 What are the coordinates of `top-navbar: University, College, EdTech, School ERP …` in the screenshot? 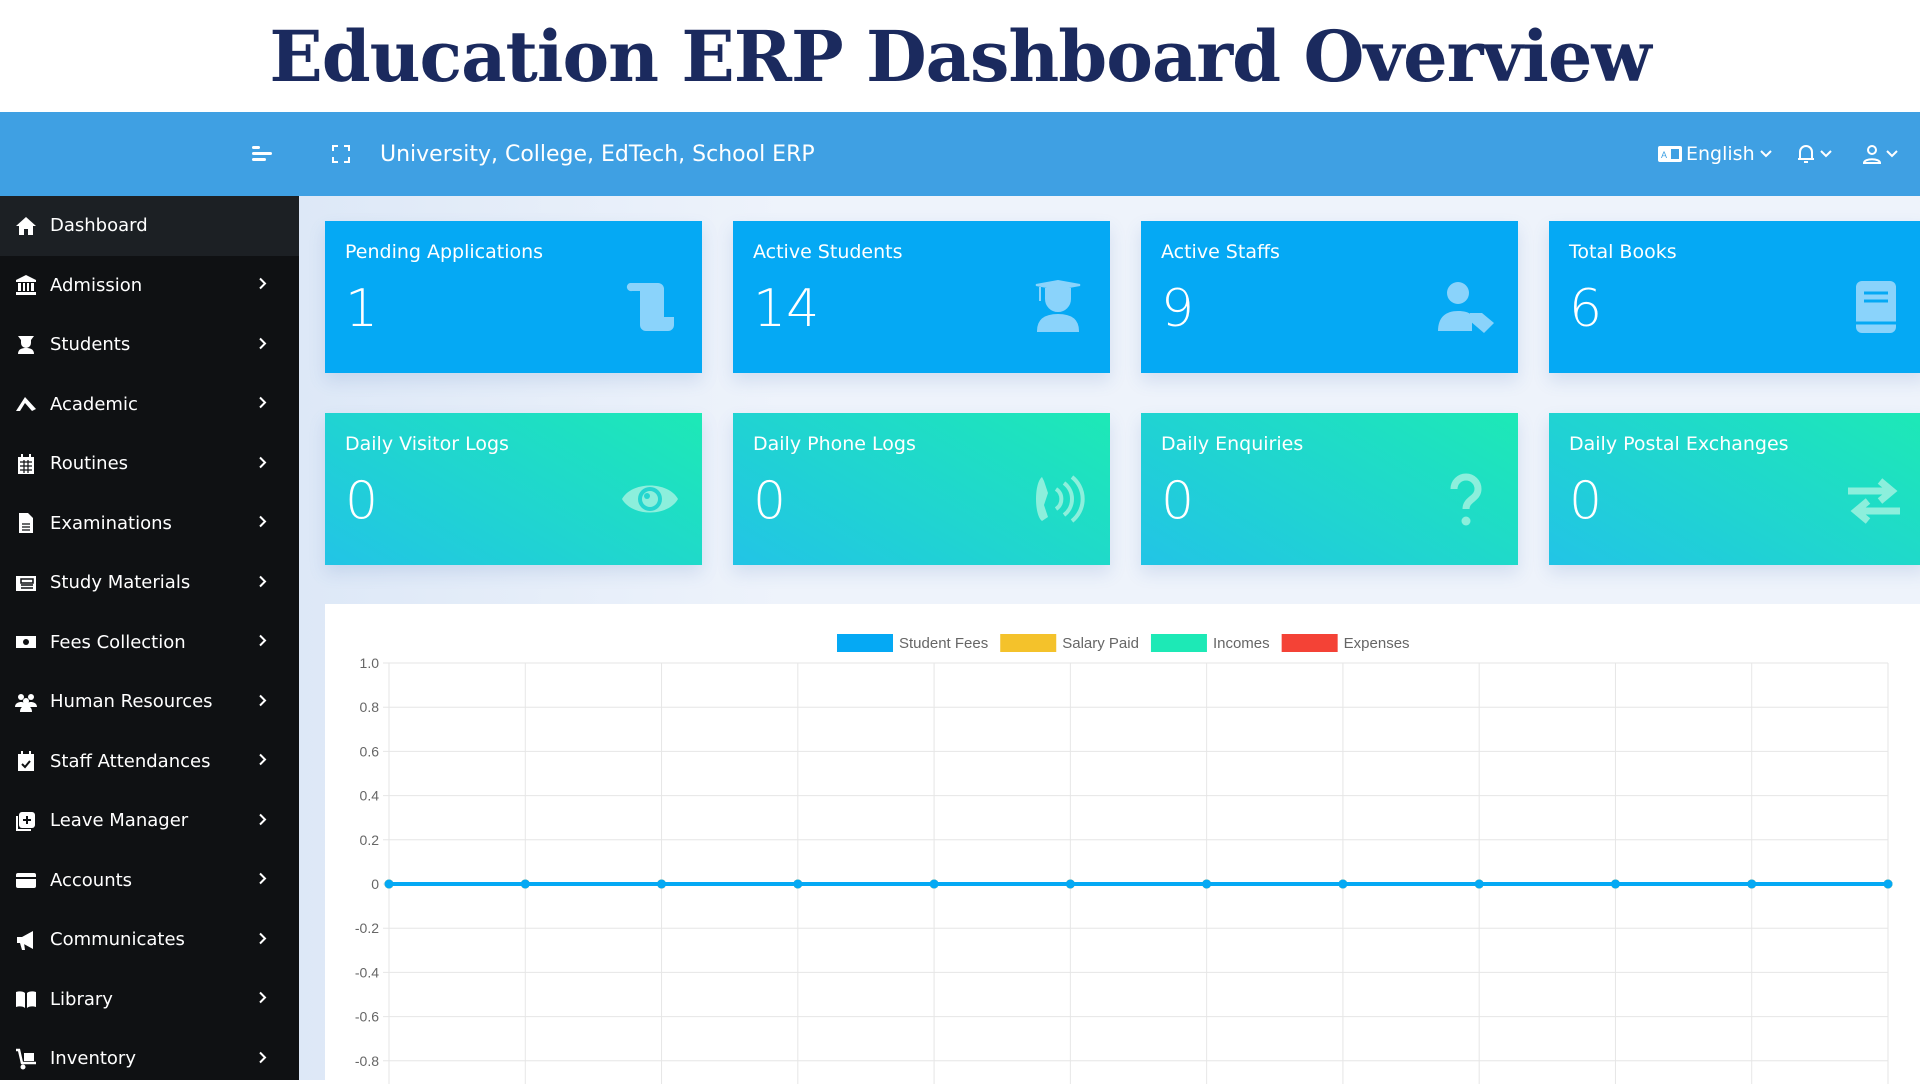 It's located at (960, 154).